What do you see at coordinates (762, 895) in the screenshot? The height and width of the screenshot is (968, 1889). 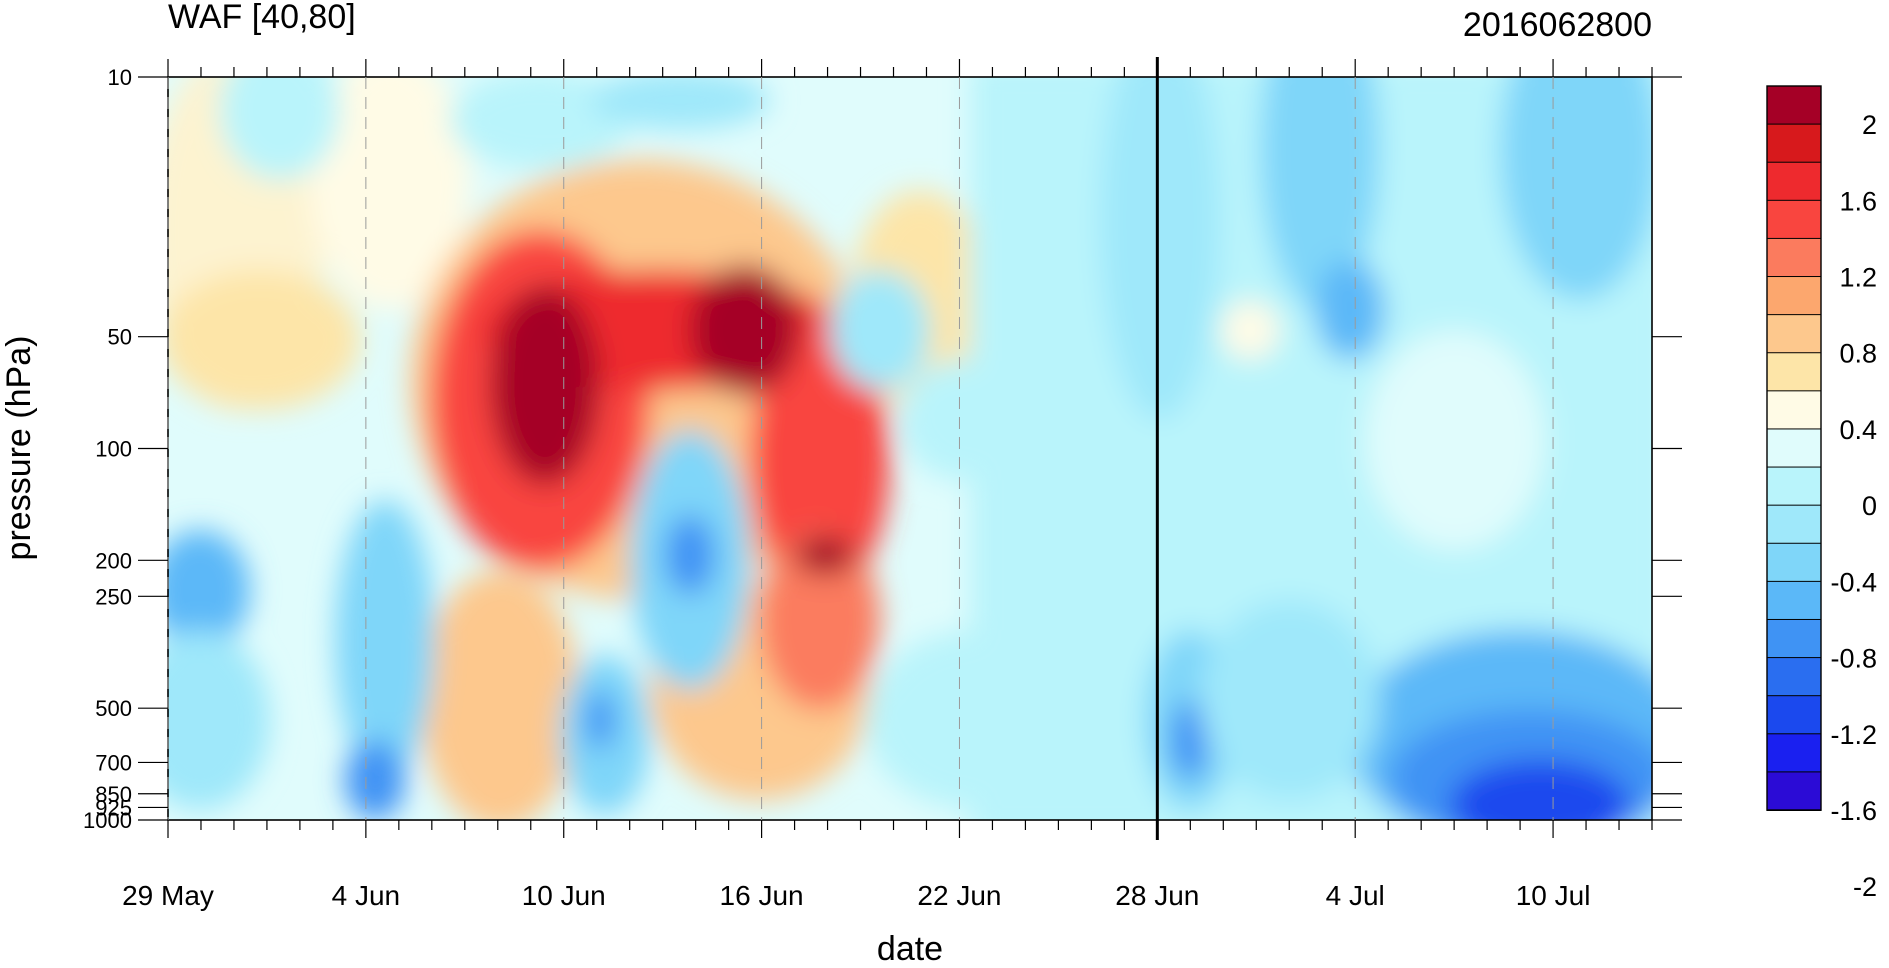 I see `x-tick-label-3: 16 Jun` at bounding box center [762, 895].